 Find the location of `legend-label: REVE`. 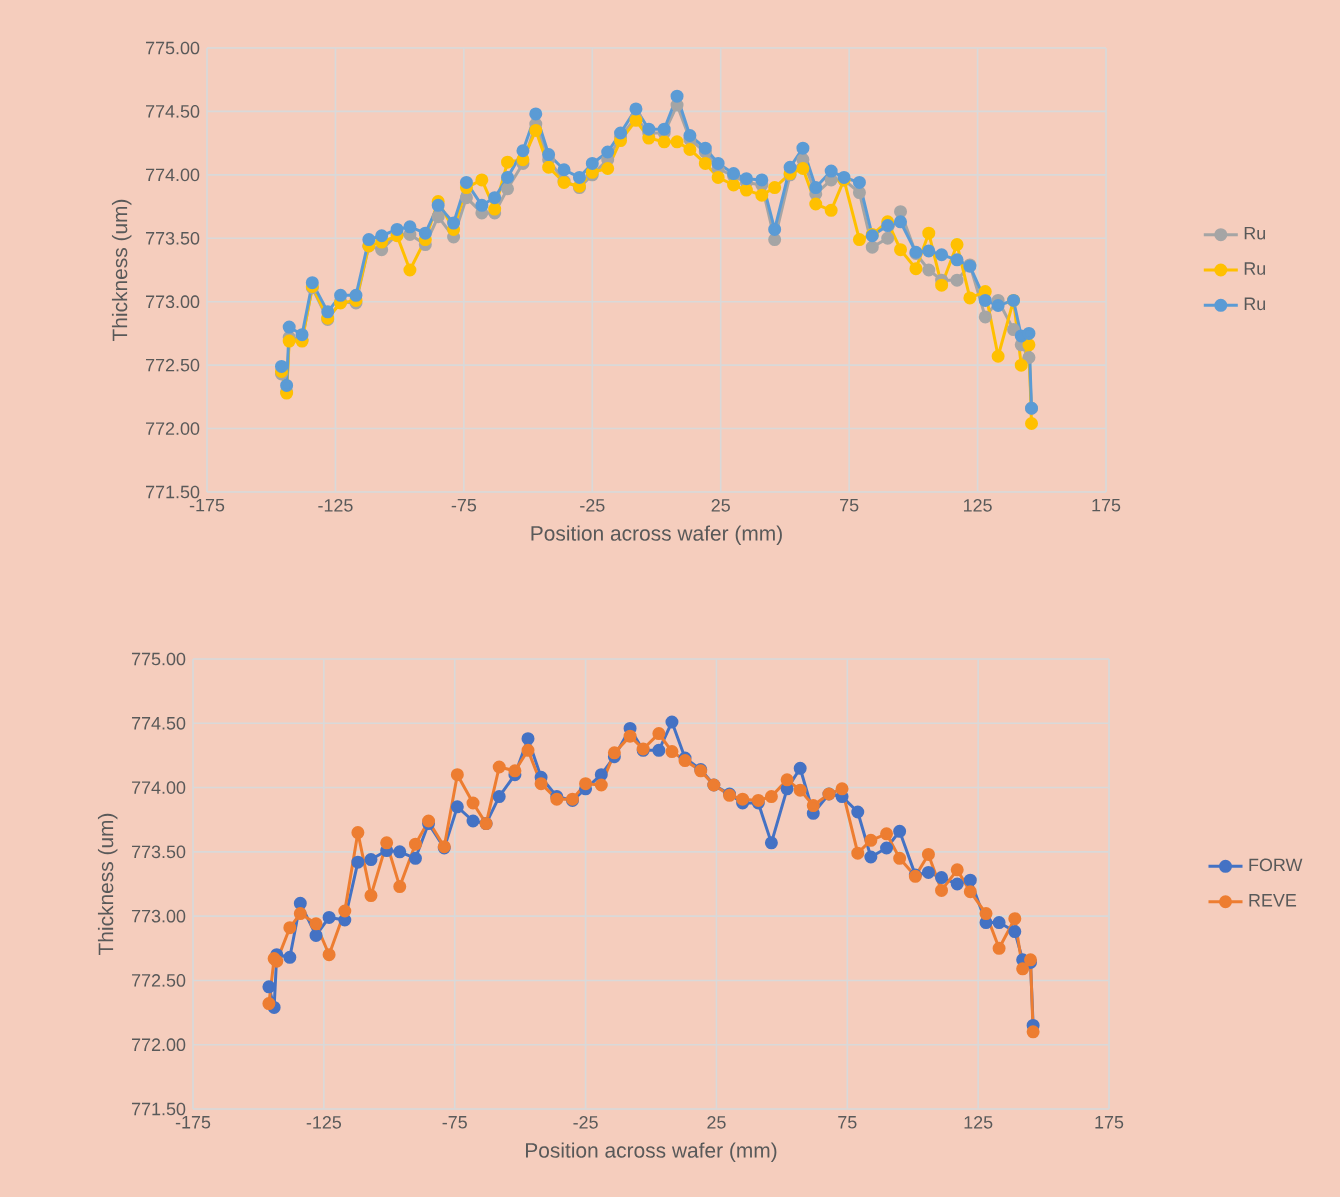

legend-label: REVE is located at coordinates (1273, 900).